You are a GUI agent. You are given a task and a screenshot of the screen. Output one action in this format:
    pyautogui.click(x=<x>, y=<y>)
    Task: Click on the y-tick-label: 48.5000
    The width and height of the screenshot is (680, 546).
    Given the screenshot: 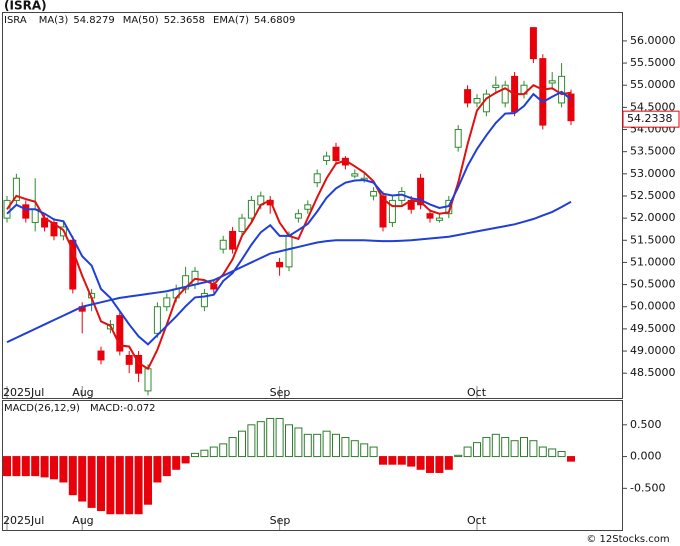 What is the action you would take?
    pyautogui.click(x=653, y=372)
    